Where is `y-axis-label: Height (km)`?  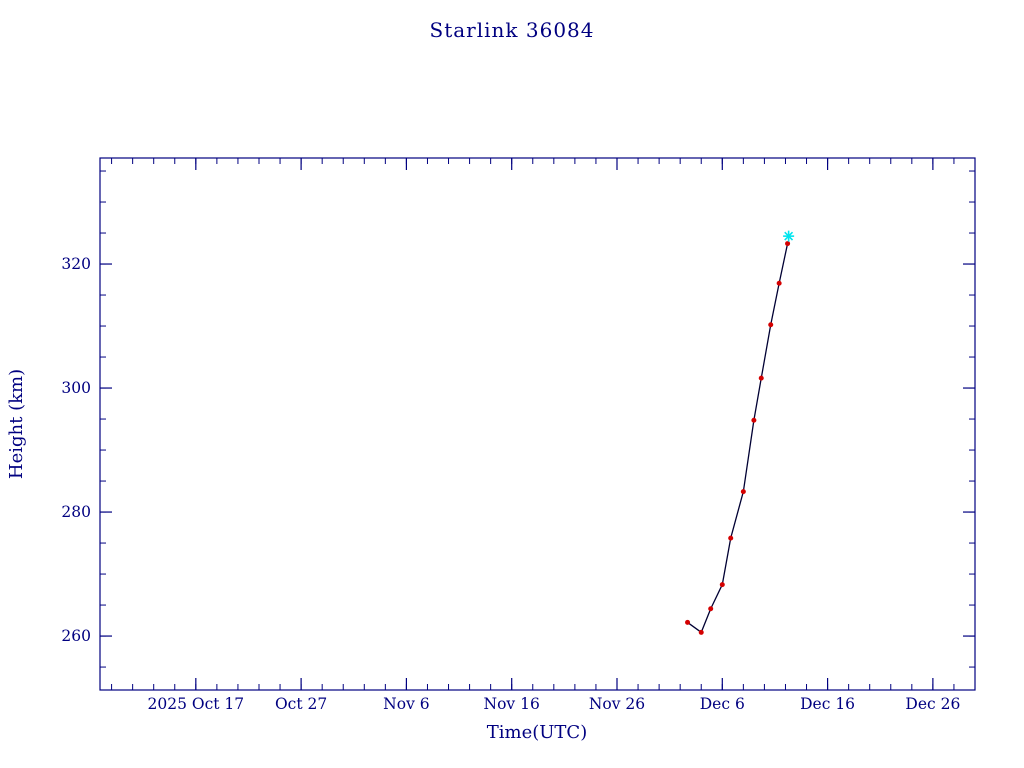
y-axis-label: Height (km) is located at coordinates (16, 424).